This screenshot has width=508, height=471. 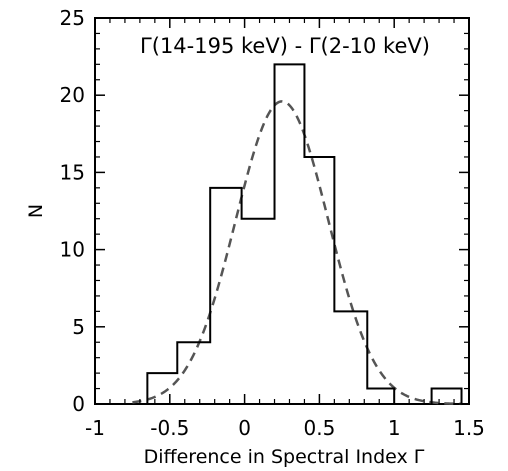 I want to click on y-tick-label: 5, so click(x=78, y=327).